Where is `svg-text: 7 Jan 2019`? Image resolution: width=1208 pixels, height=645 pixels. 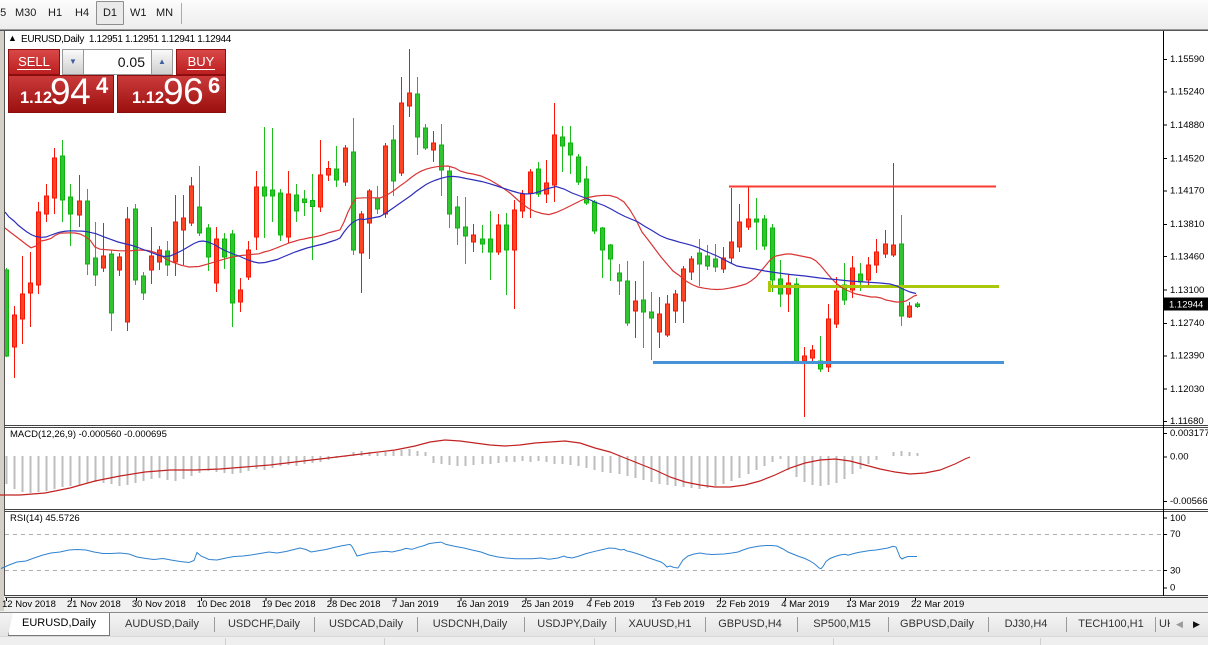
svg-text: 7 Jan 2019 is located at coordinates (415, 604).